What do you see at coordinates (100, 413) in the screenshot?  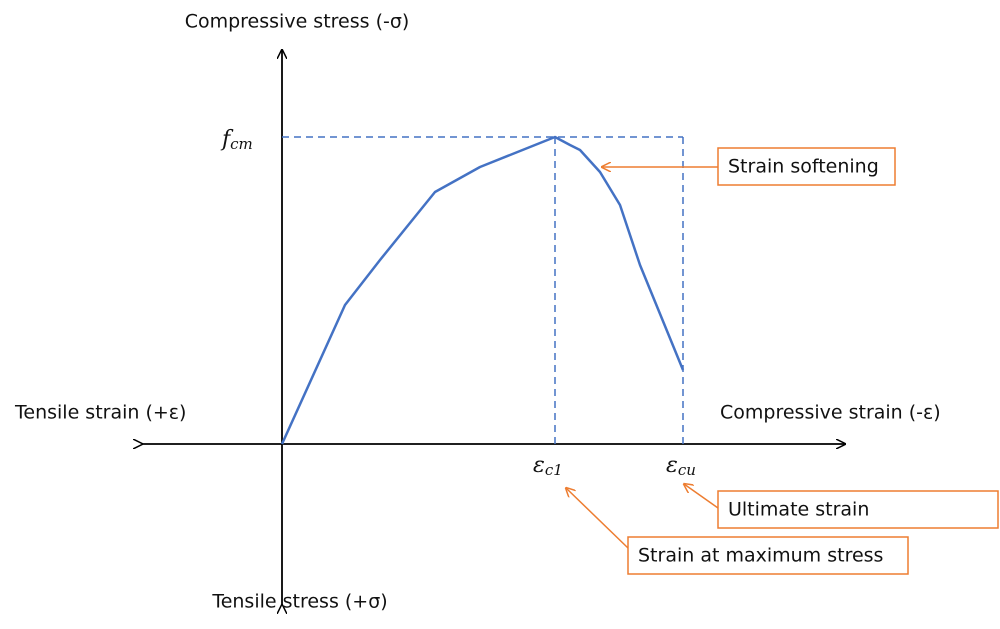 I see `axis-label: Tensile strain (+ε)` at bounding box center [100, 413].